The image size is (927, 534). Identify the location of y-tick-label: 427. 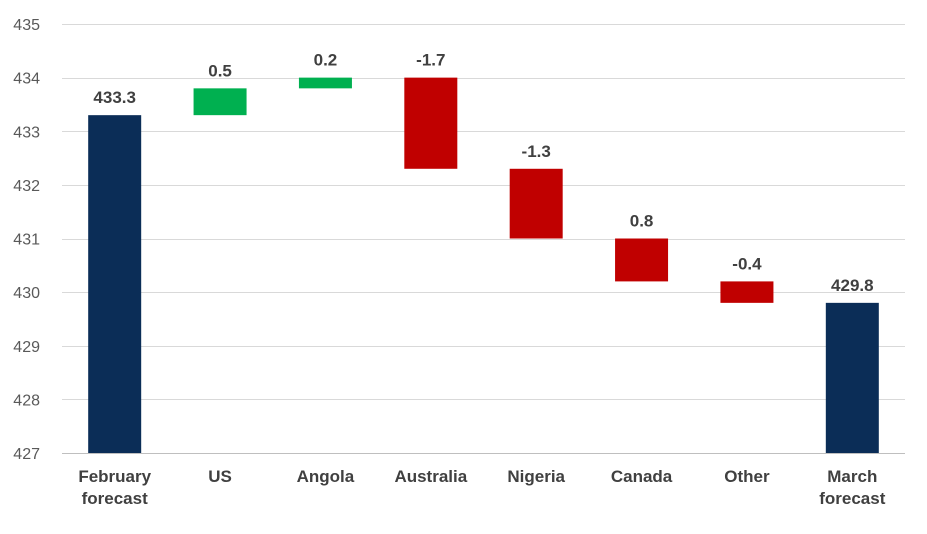
(26, 454).